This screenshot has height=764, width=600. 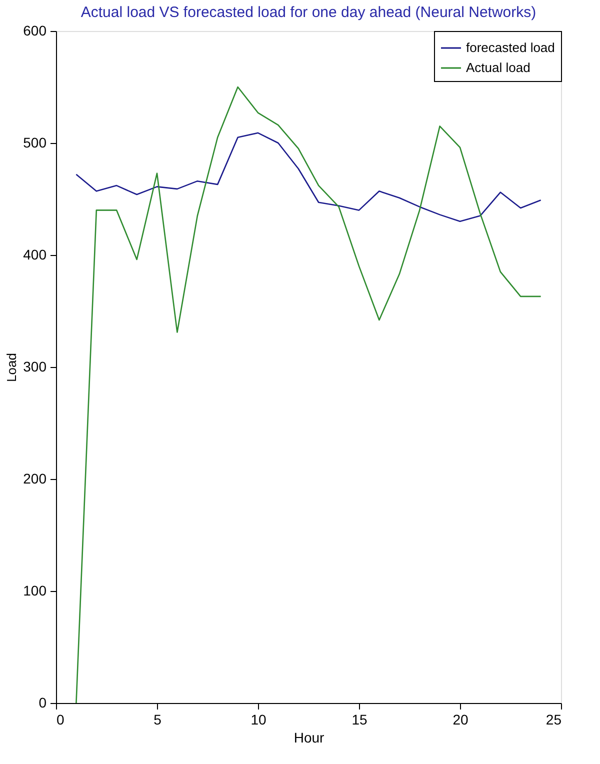 What do you see at coordinates (308, 12) in the screenshot?
I see `chart-title: Actual load VS forecasted load for one day ahead (Neural Networks)` at bounding box center [308, 12].